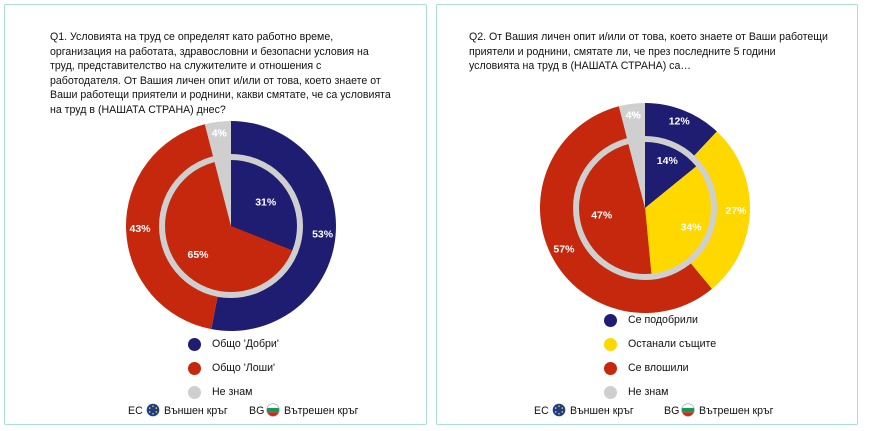  I want to click on legend-label: Се подобрили, so click(663, 320).